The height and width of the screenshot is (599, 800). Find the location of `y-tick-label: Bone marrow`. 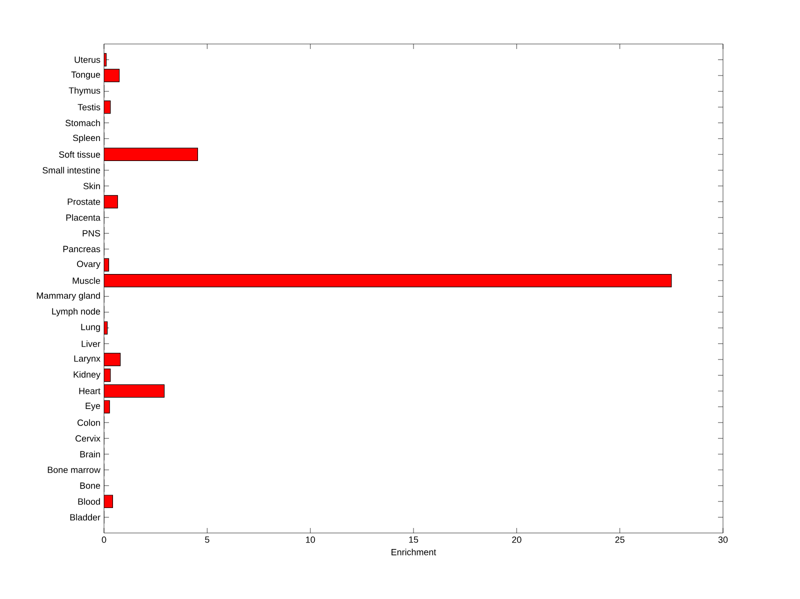

y-tick-label: Bone marrow is located at coordinates (74, 470).